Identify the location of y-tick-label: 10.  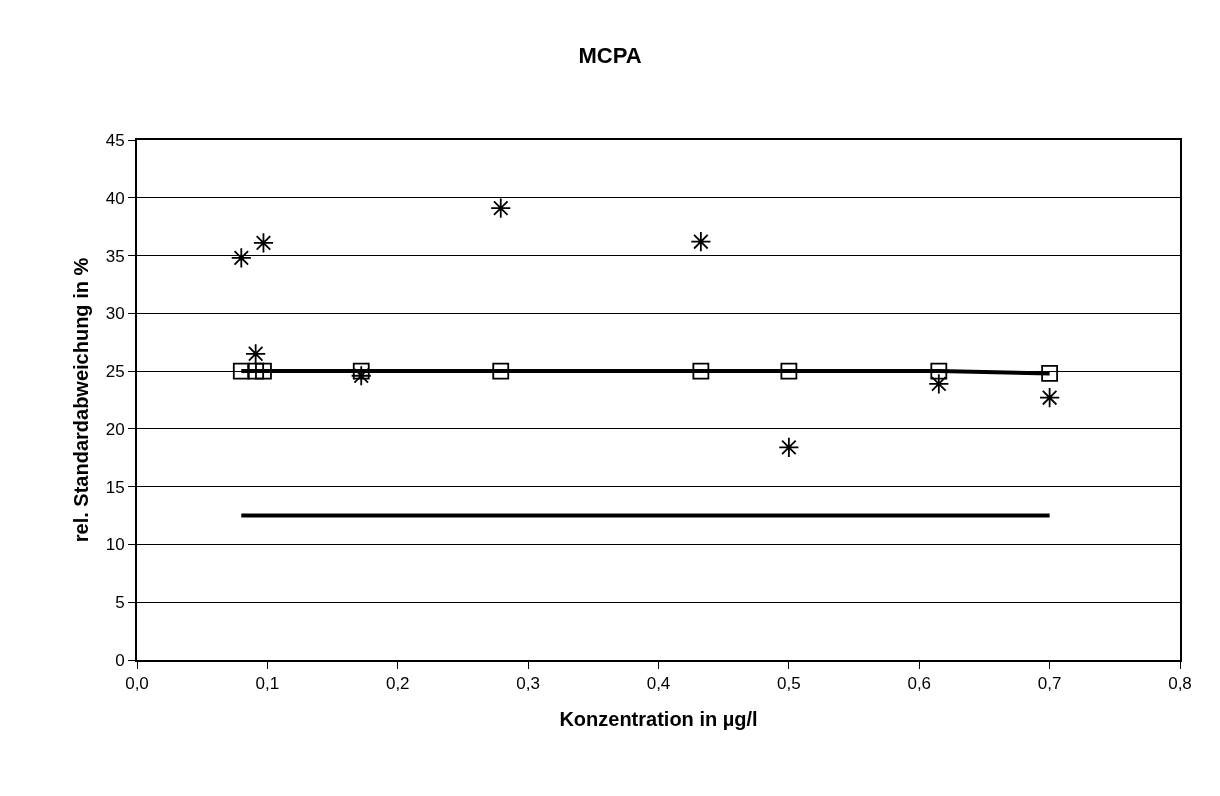
(115, 545).